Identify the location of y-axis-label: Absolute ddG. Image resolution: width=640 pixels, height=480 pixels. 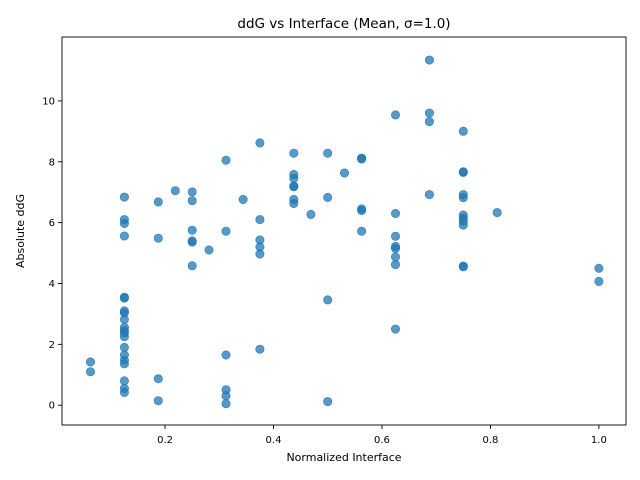
(20, 231).